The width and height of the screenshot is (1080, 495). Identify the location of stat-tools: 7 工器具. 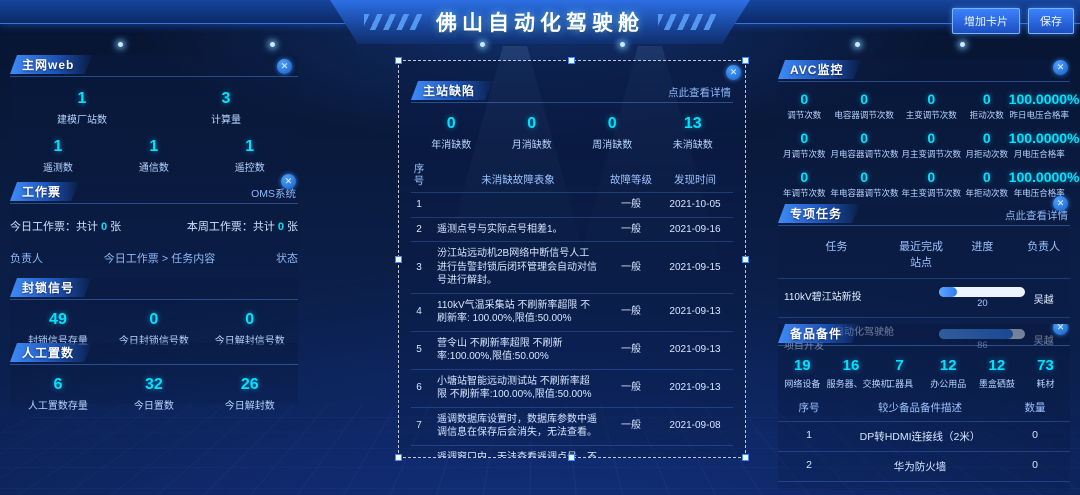
(900, 373).